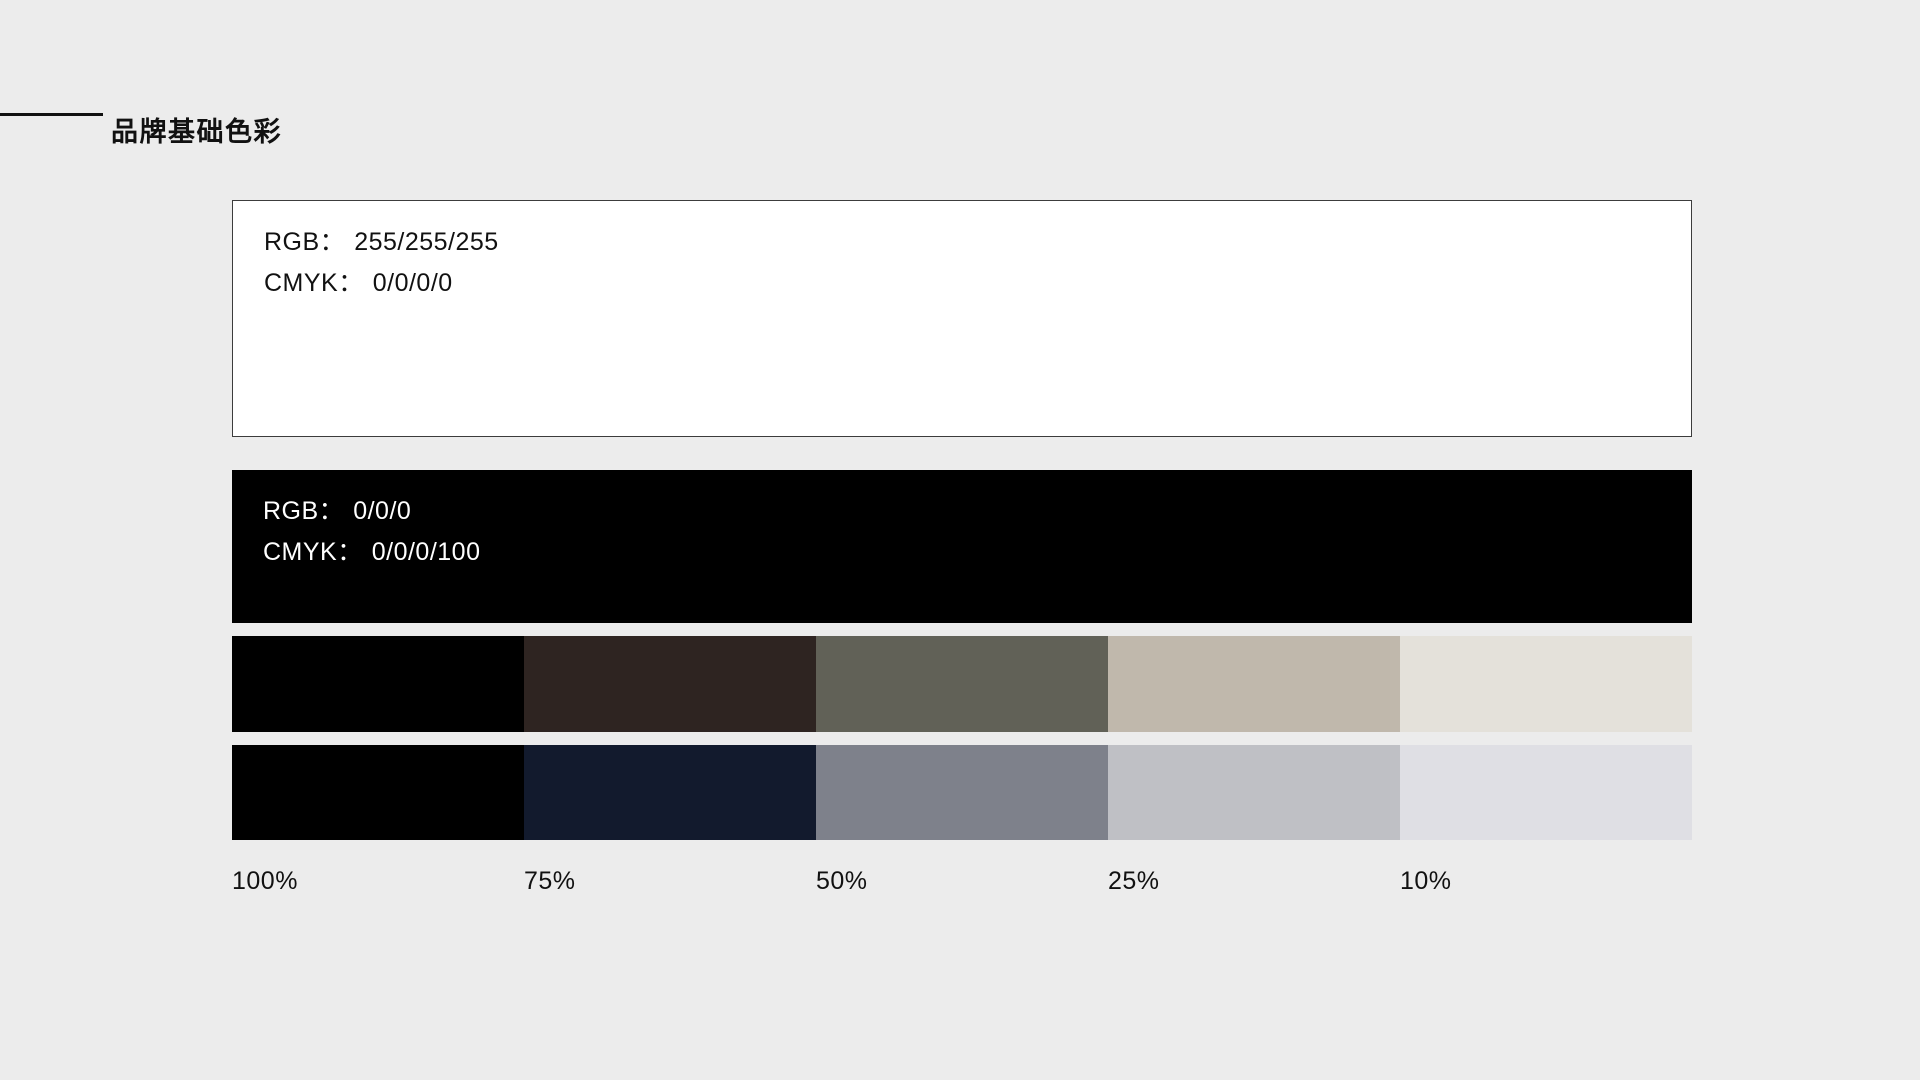  Describe the element at coordinates (426, 552) in the screenshot. I see `cmyk-value: 0/0/0/100` at that location.